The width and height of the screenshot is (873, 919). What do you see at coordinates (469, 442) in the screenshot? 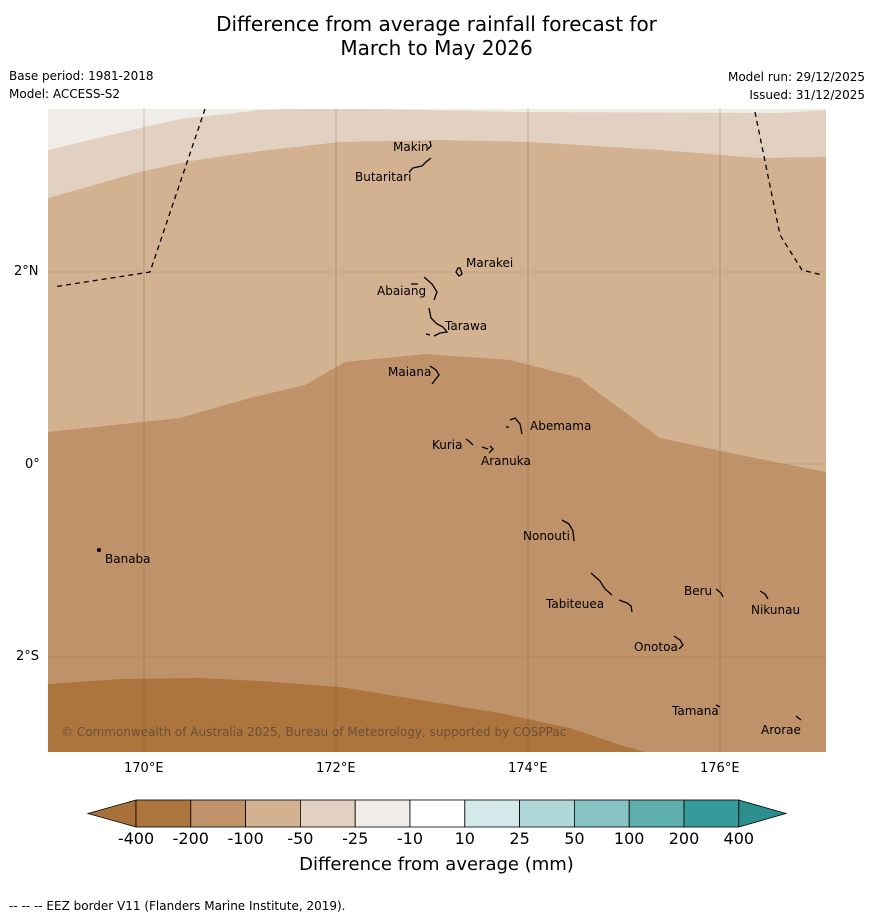
I see `island-outline-kuria` at bounding box center [469, 442].